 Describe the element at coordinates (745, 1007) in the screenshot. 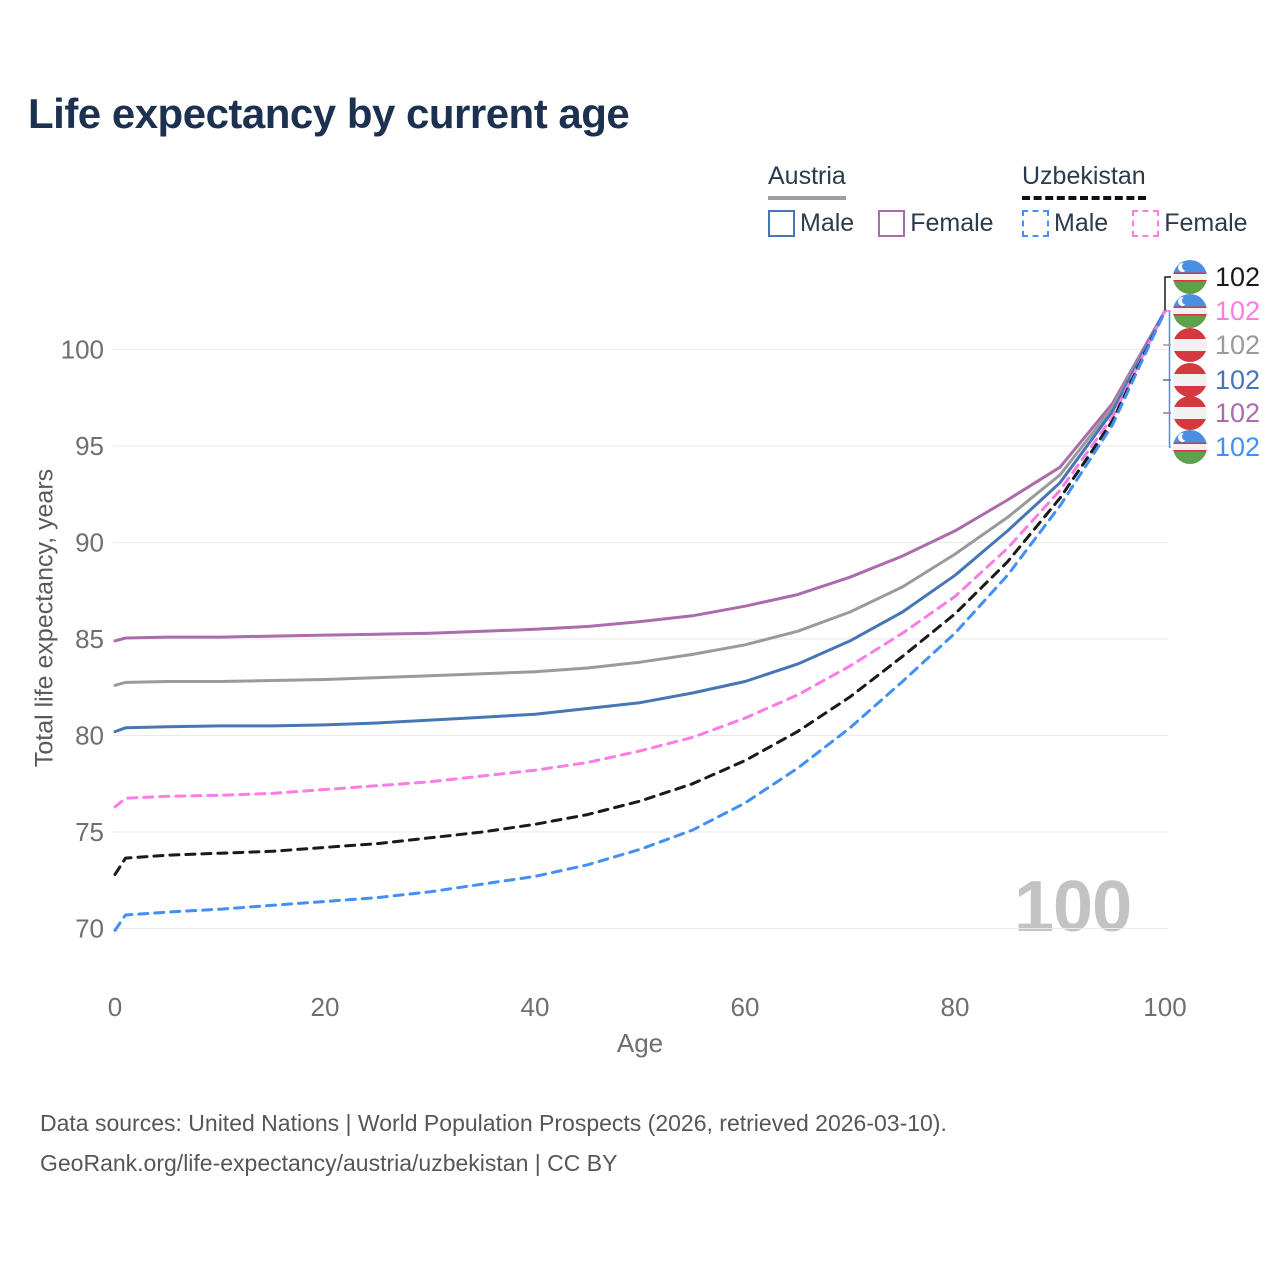

I see `x-tick-label-60: 60` at that location.